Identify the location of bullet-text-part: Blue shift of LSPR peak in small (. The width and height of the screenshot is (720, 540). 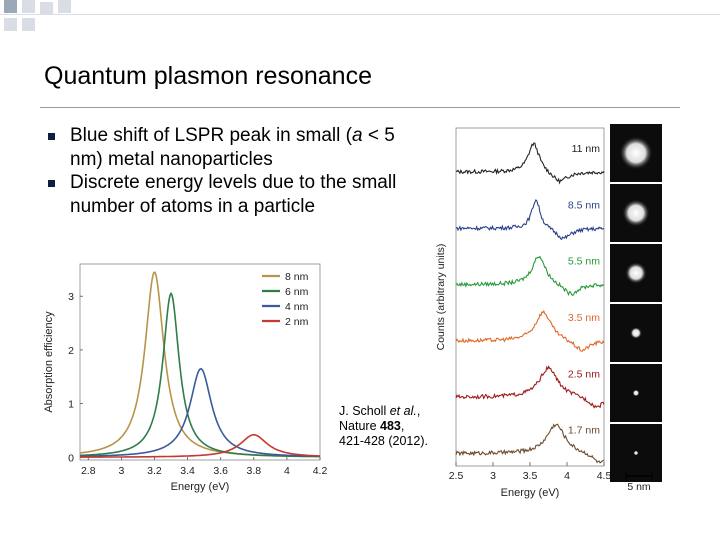
(211, 135).